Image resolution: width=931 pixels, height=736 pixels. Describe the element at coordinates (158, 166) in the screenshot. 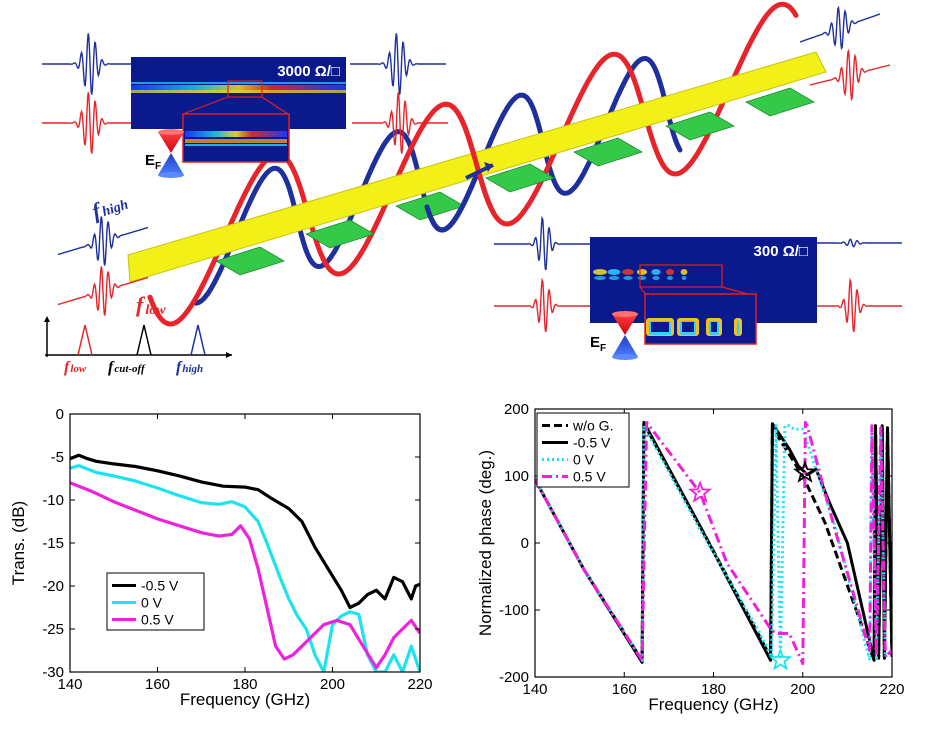

I see `top-fermi-sub: F` at that location.